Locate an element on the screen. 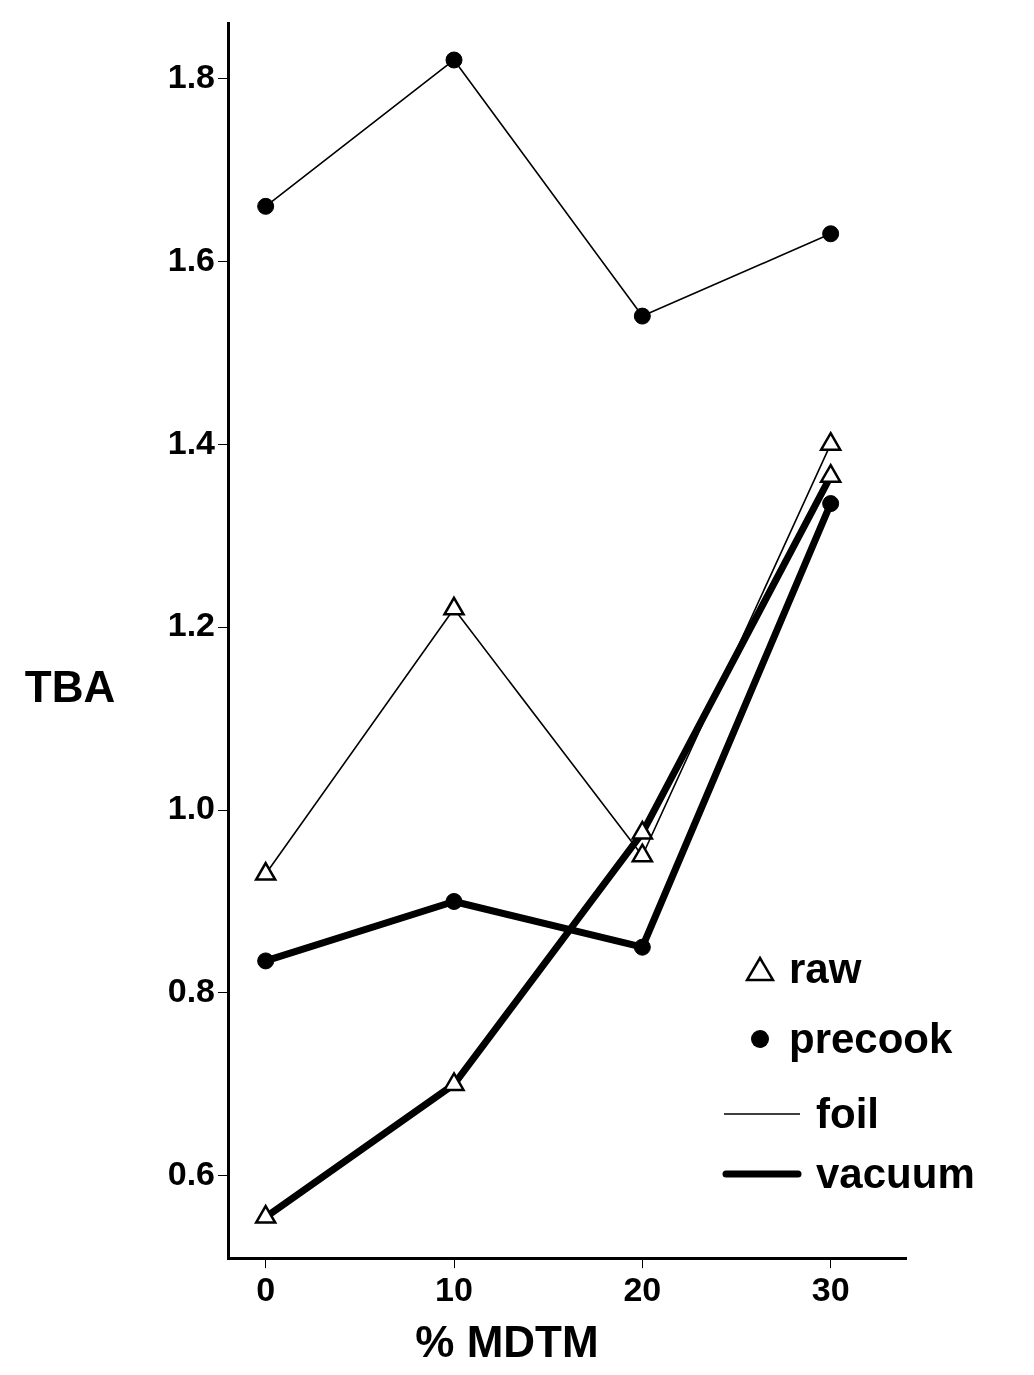 This screenshot has width=1034, height=1375. annotation: vacuum is located at coordinates (895, 1174).